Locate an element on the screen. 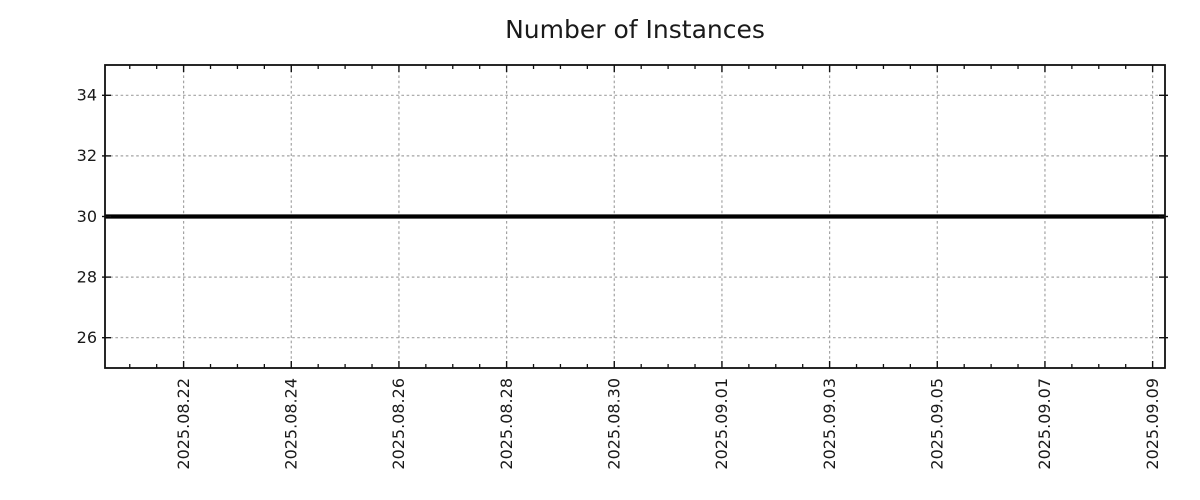  x-tick-label: 2025.08.22 is located at coordinates (183, 424).